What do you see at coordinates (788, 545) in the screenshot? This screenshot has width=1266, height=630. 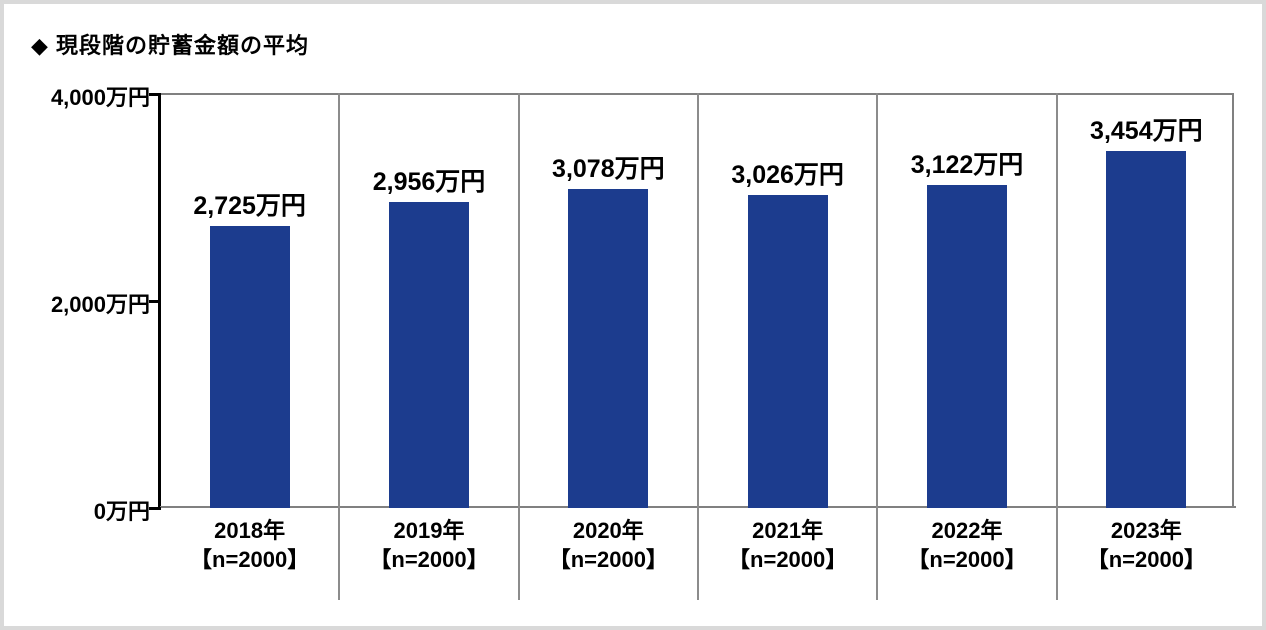 I see `x-axis-label: 2021年【n=2000】` at bounding box center [788, 545].